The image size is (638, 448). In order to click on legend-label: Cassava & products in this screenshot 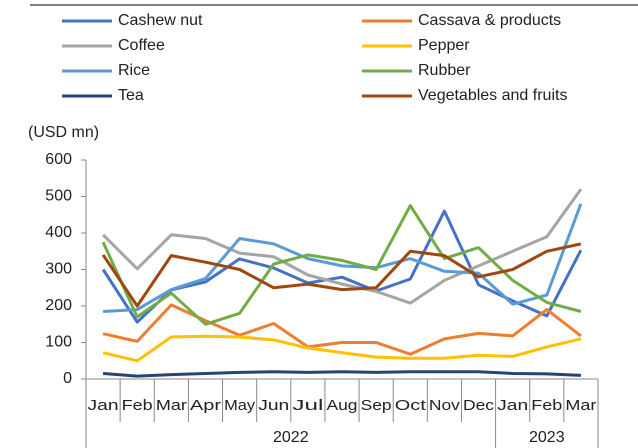, I will do `click(489, 20)`.